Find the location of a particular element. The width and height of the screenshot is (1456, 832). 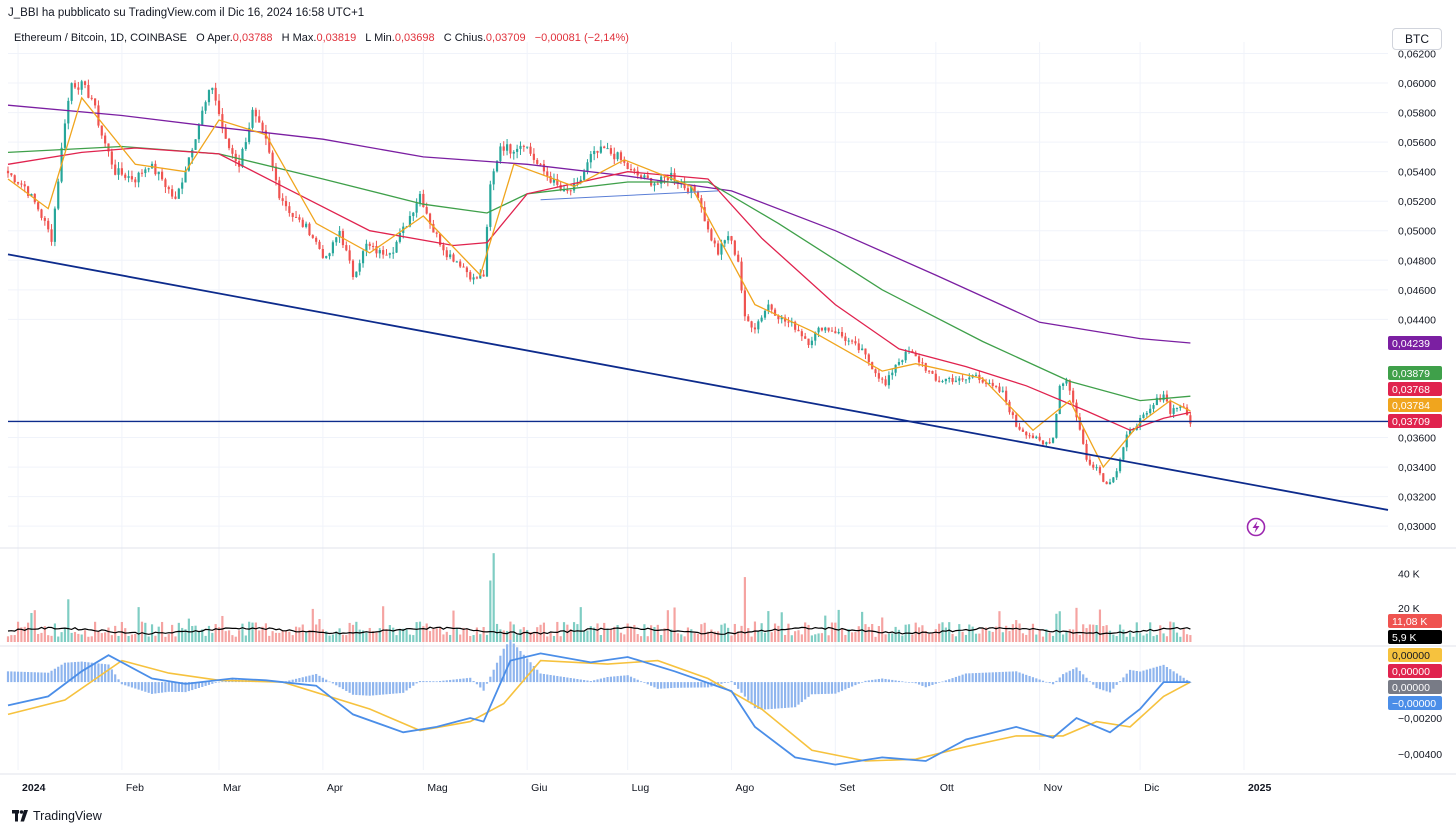

currency-button: BTC is located at coordinates (1417, 39).